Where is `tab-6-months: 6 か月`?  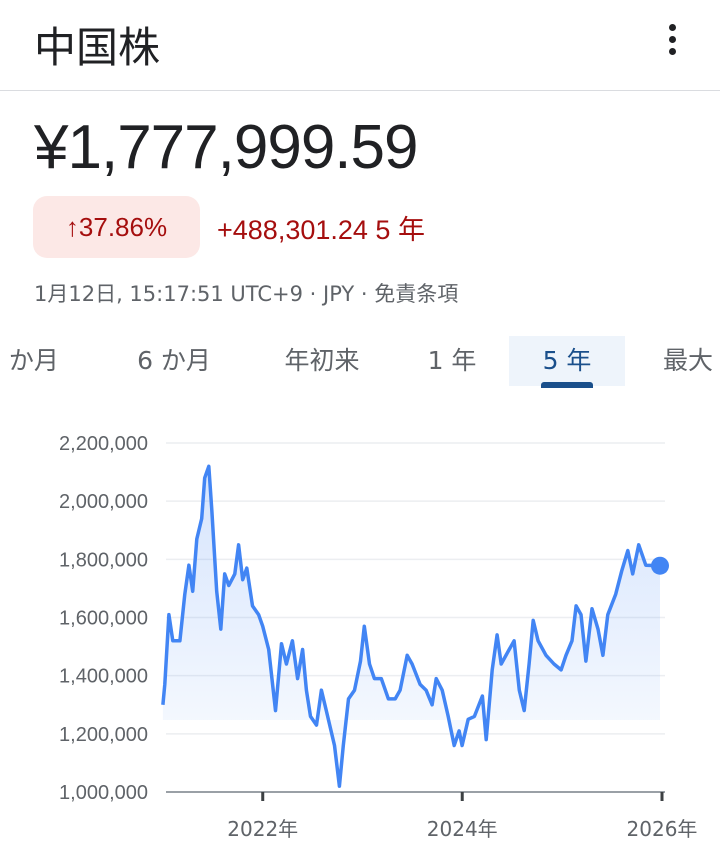 tab-6-months: 6 か月 is located at coordinates (174, 360).